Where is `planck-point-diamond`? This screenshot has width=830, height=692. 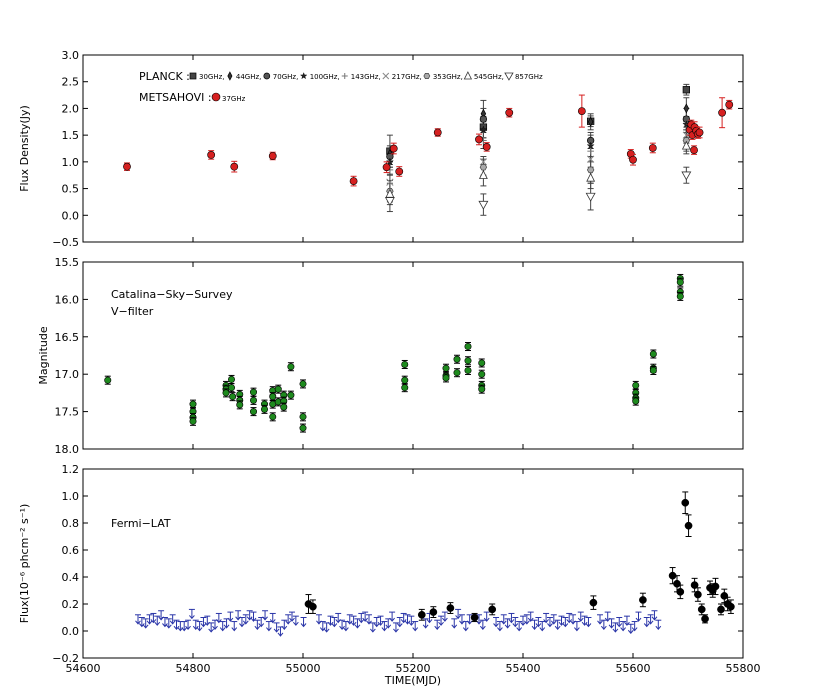 planck-point-diamond is located at coordinates (590, 121).